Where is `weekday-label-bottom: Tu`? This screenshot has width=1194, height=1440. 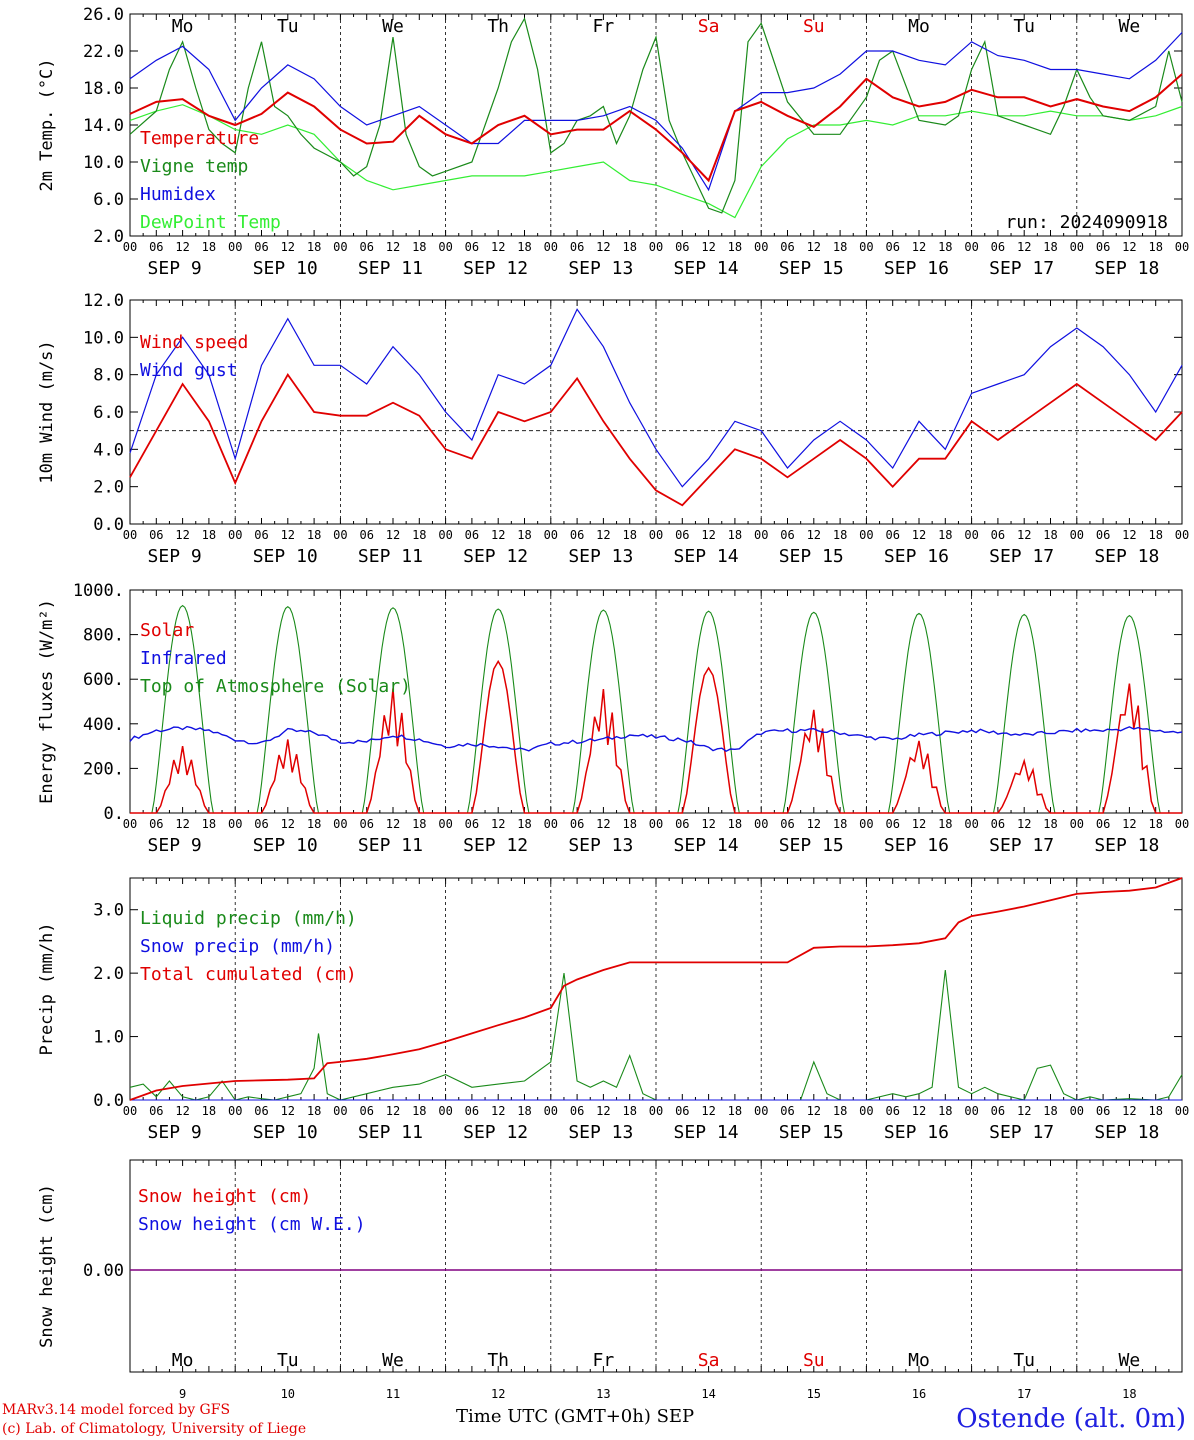
weekday-label-bottom: Tu is located at coordinates (1024, 1360).